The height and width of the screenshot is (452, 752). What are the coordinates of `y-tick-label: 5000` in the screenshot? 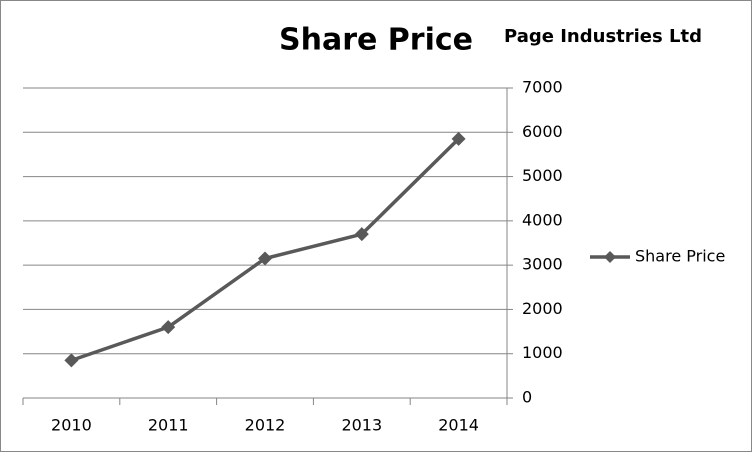 It's located at (542, 175).